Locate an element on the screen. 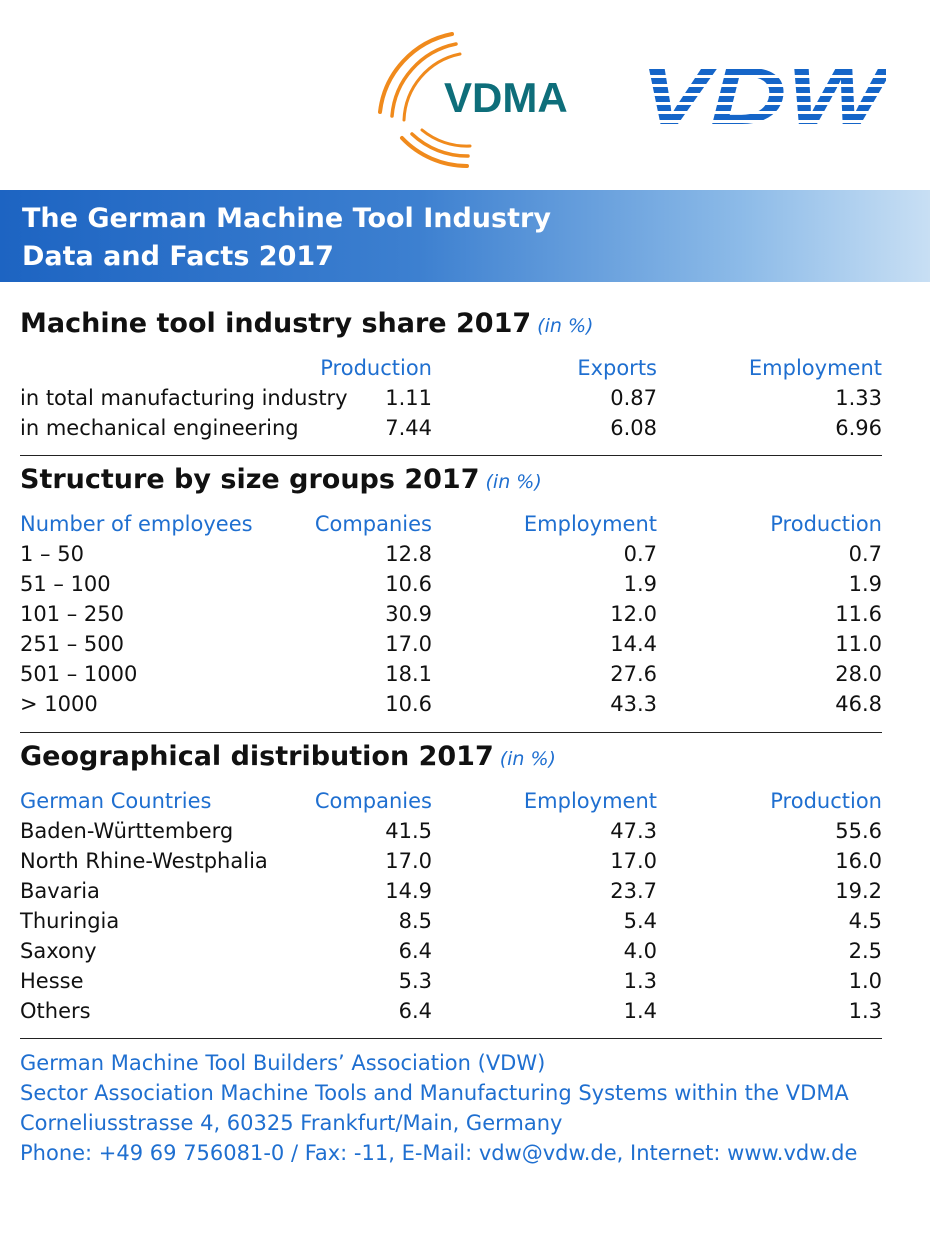 Image resolution: width=930 pixels, height=1240 pixels. vdw-logo: VDW is located at coordinates (763, 95).